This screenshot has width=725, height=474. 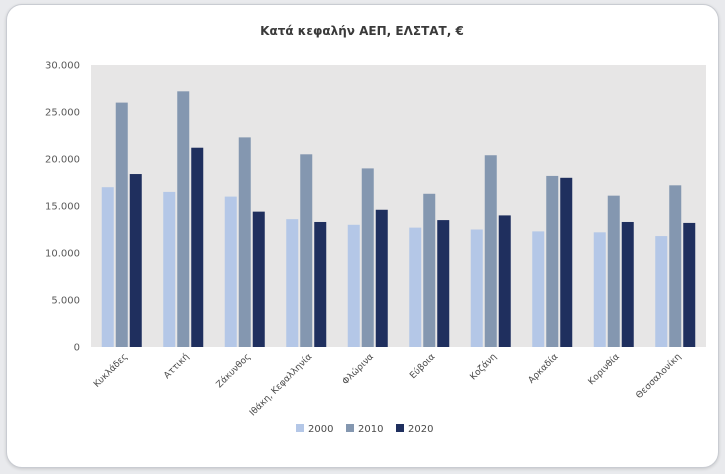 I want to click on y-tick-label: 15.000, so click(x=62, y=207).